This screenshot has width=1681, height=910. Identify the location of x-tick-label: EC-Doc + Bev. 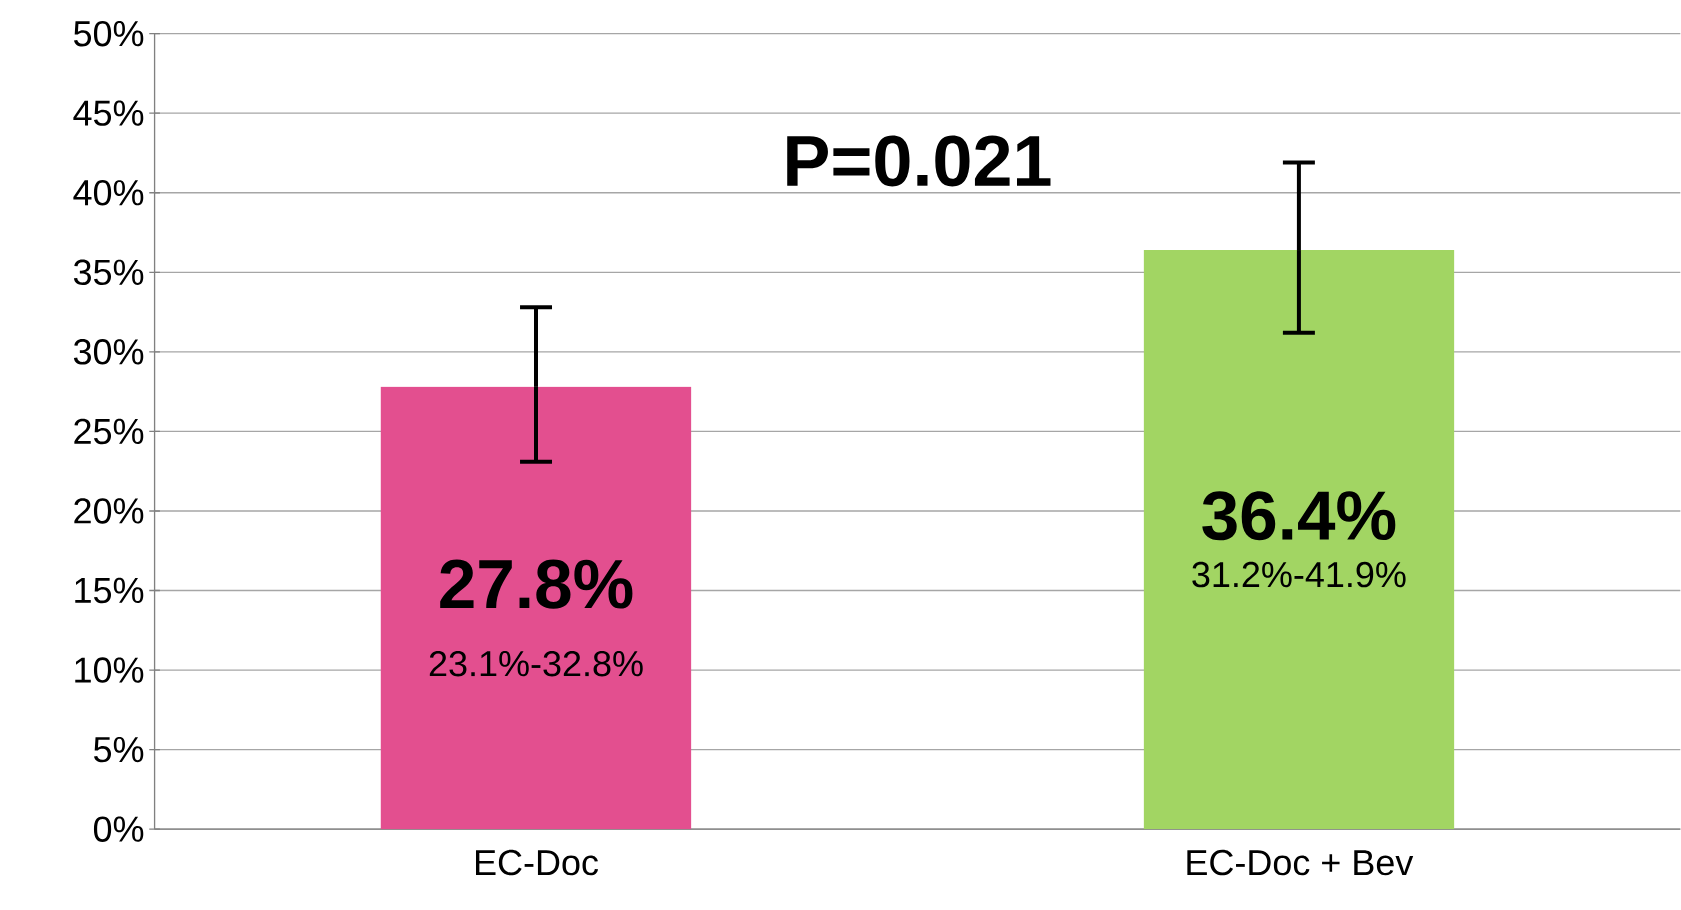
(1300, 862).